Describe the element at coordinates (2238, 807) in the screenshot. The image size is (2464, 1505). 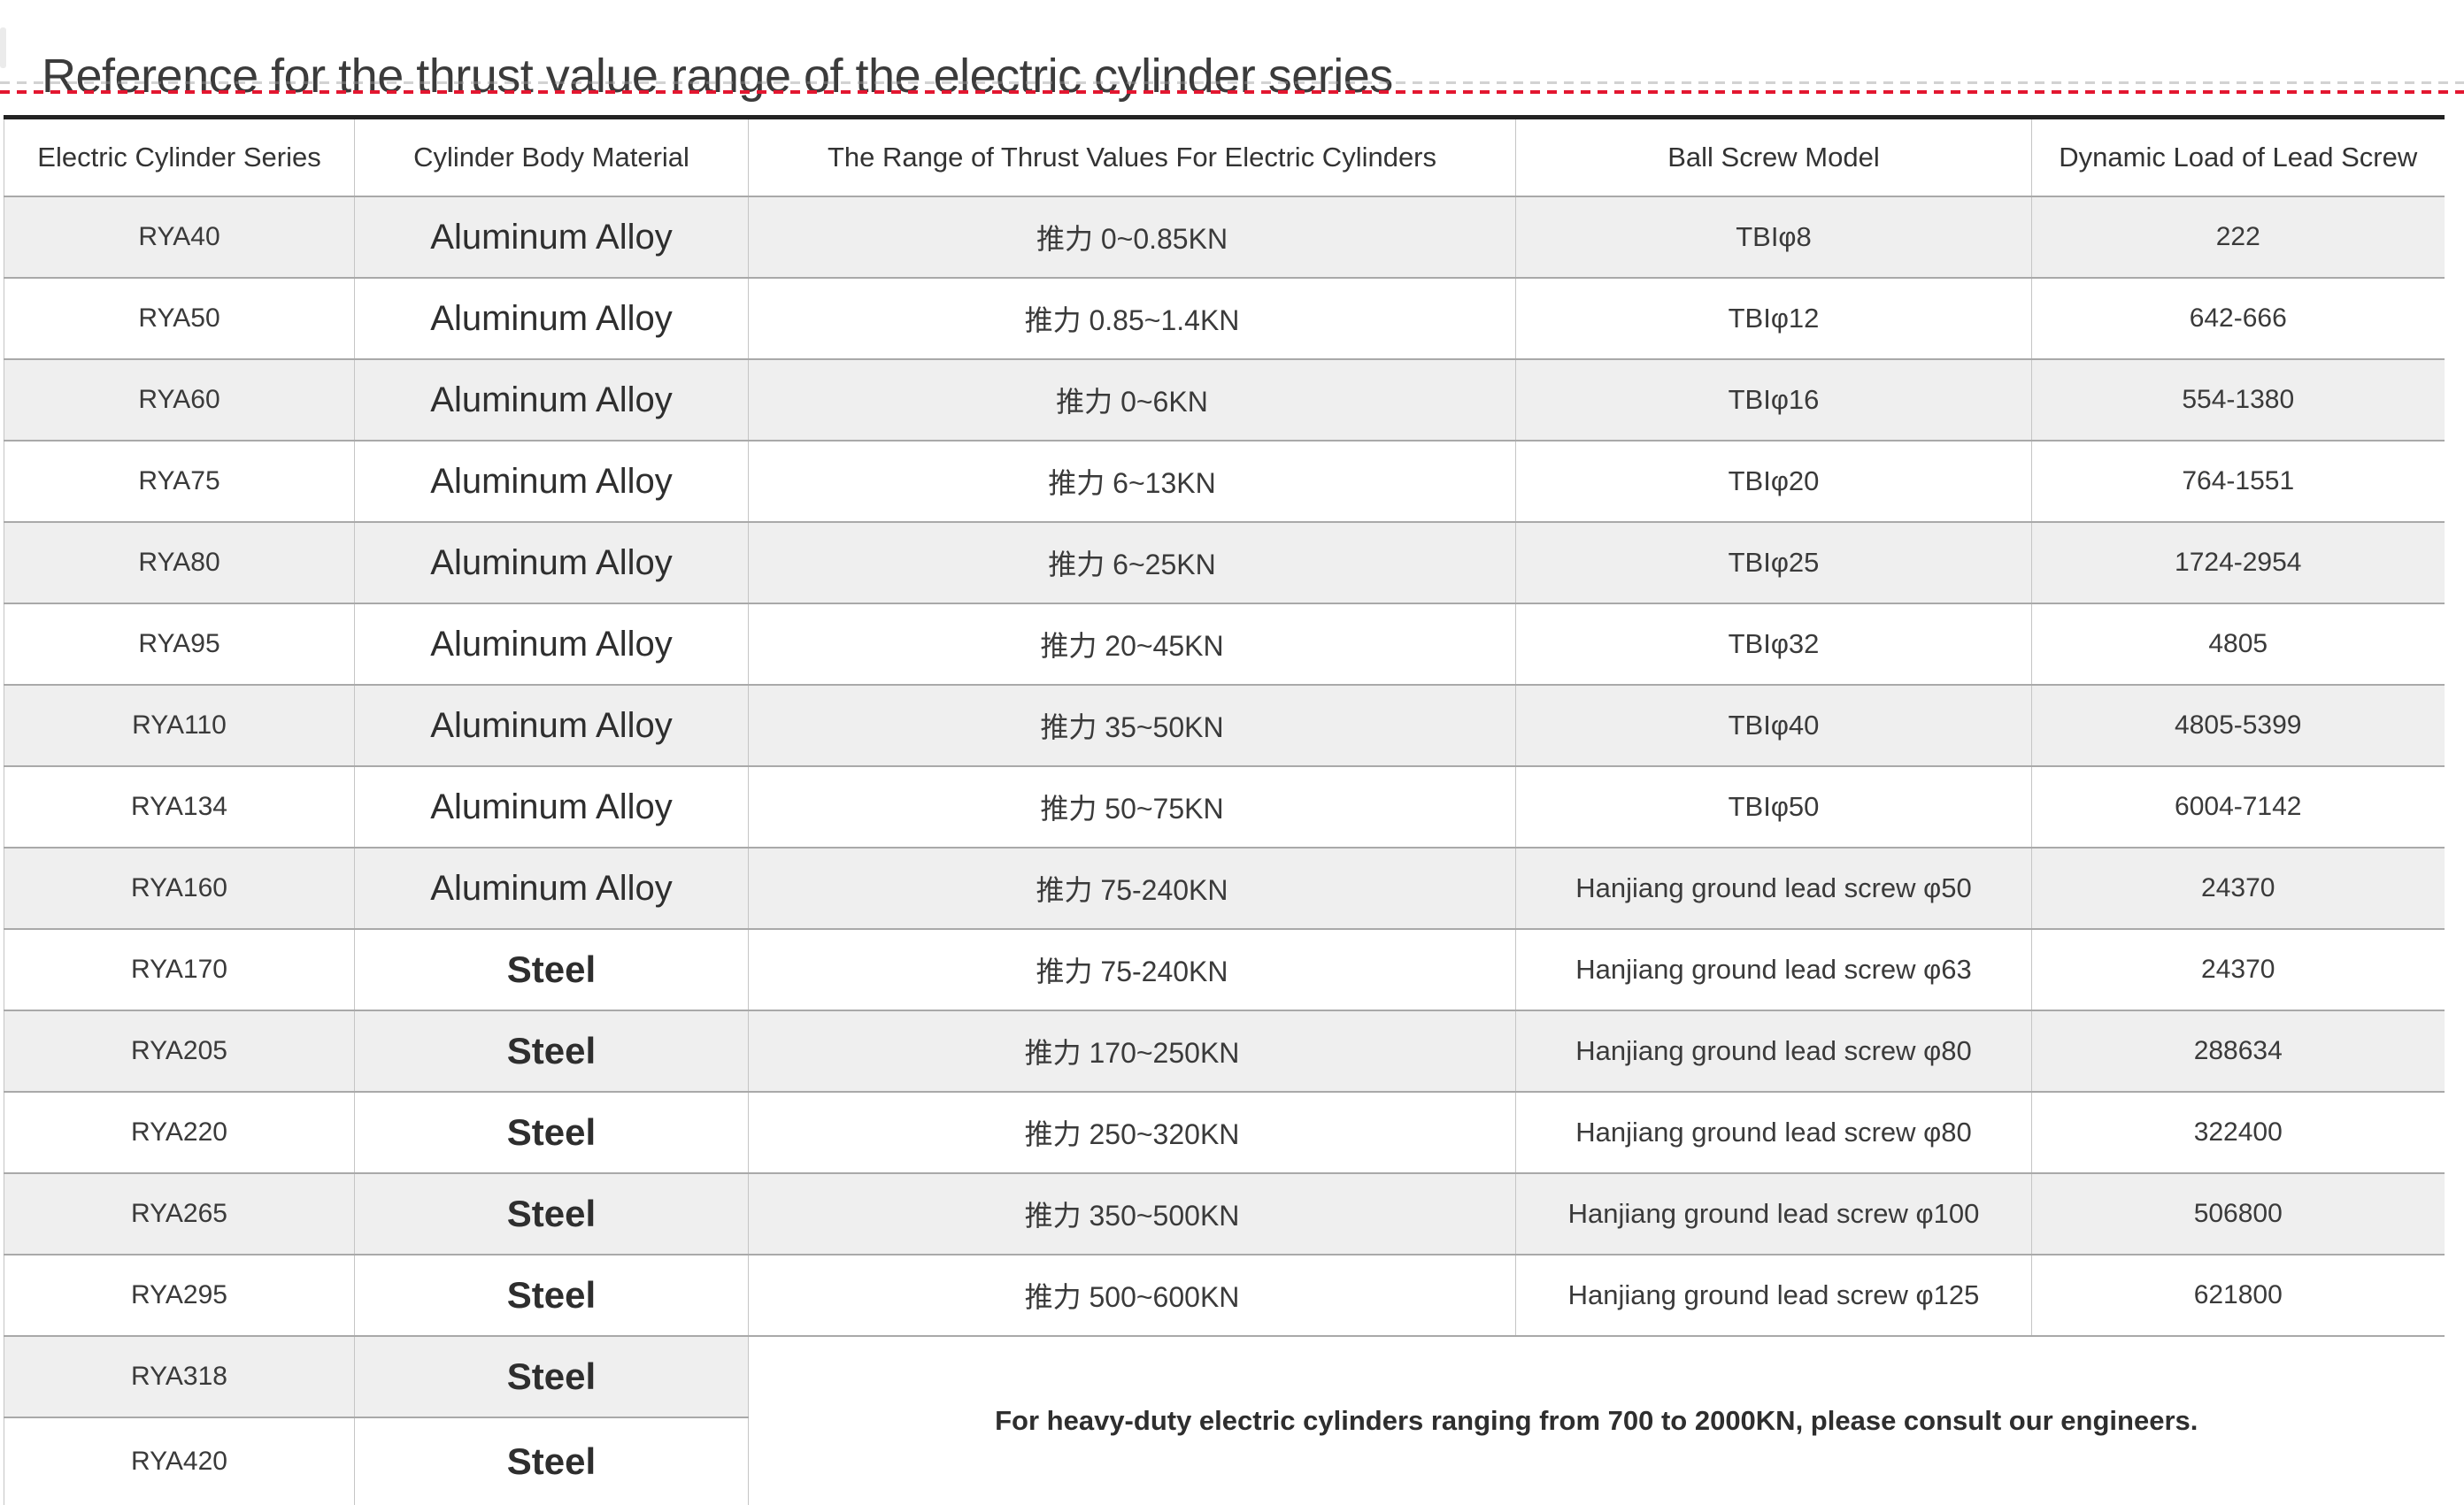
I see `cell-load: 6004-7142` at that location.